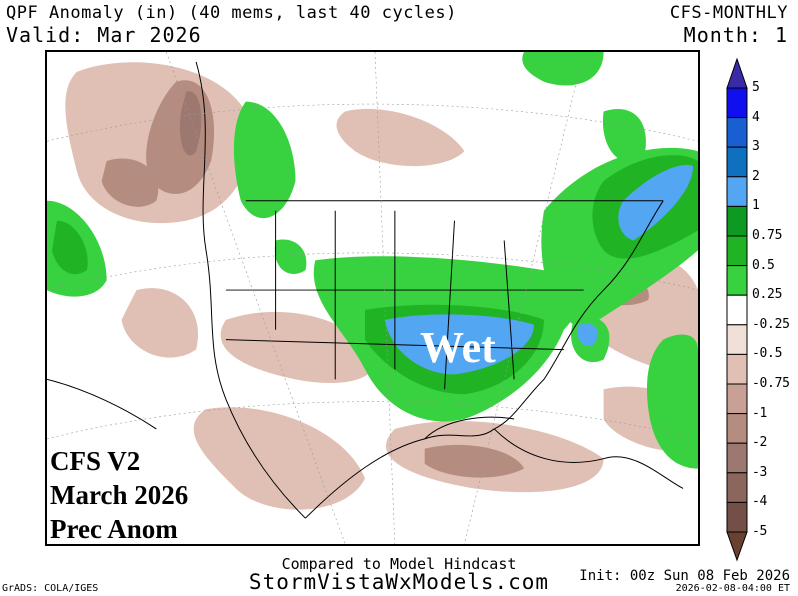 The width and height of the screenshot is (798, 596). I want to click on forecast-month: Month: 1, so click(735, 35).